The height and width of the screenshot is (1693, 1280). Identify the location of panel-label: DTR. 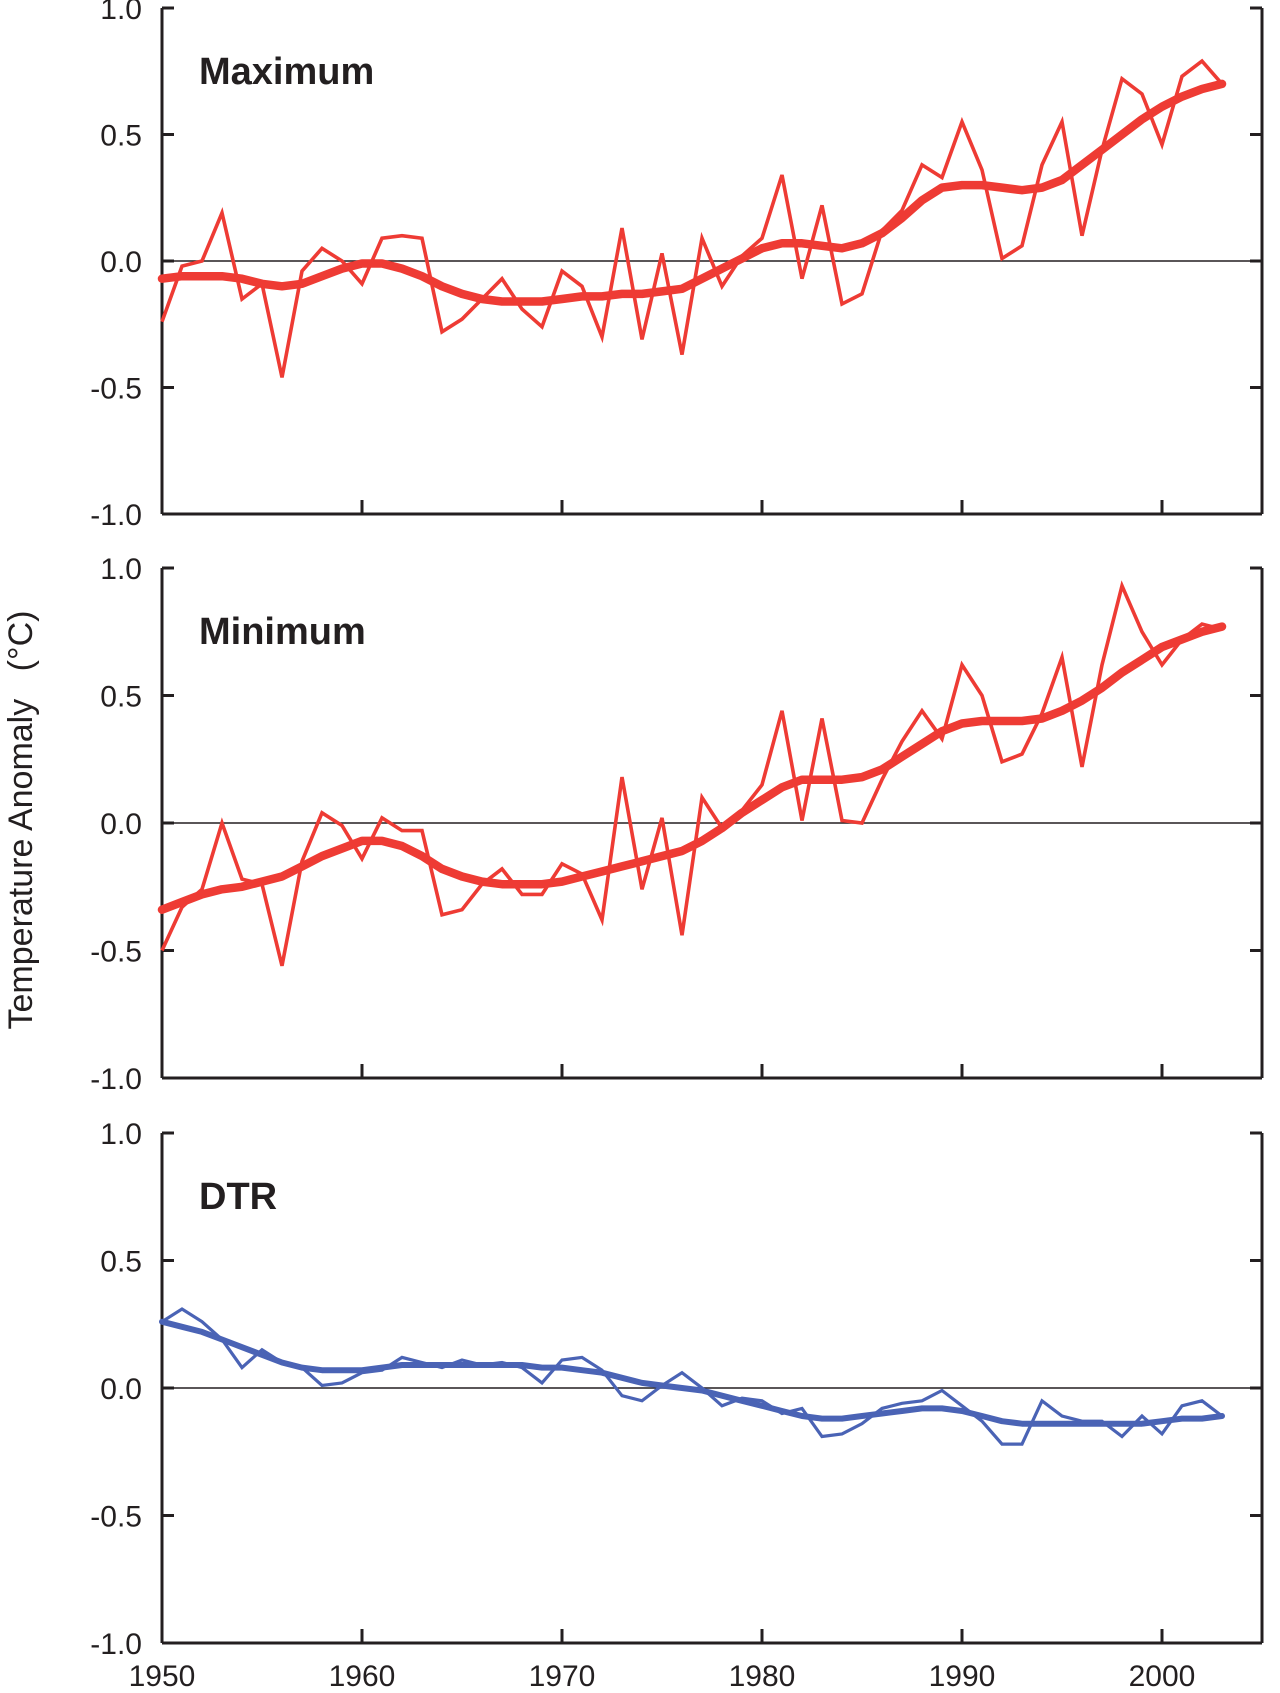
(238, 1197).